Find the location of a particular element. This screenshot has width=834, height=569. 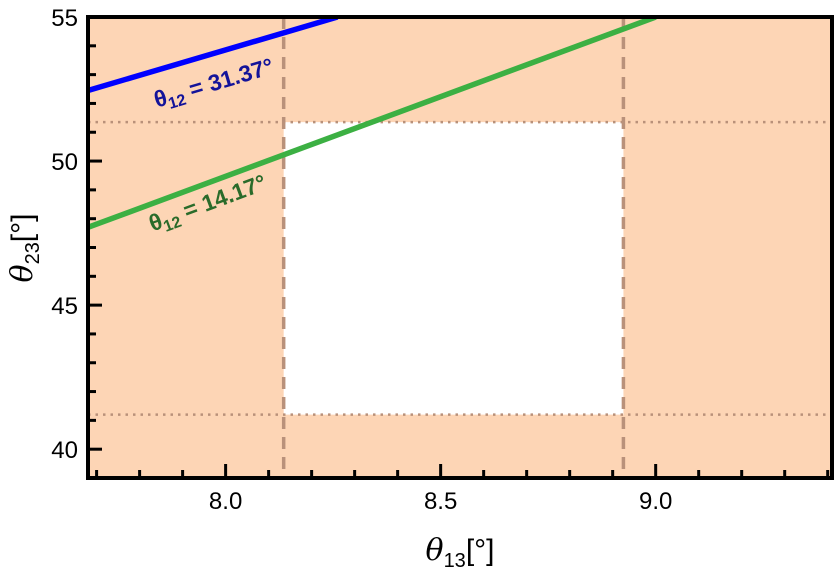

y-axis-symbol: θ is located at coordinates (22, 273).